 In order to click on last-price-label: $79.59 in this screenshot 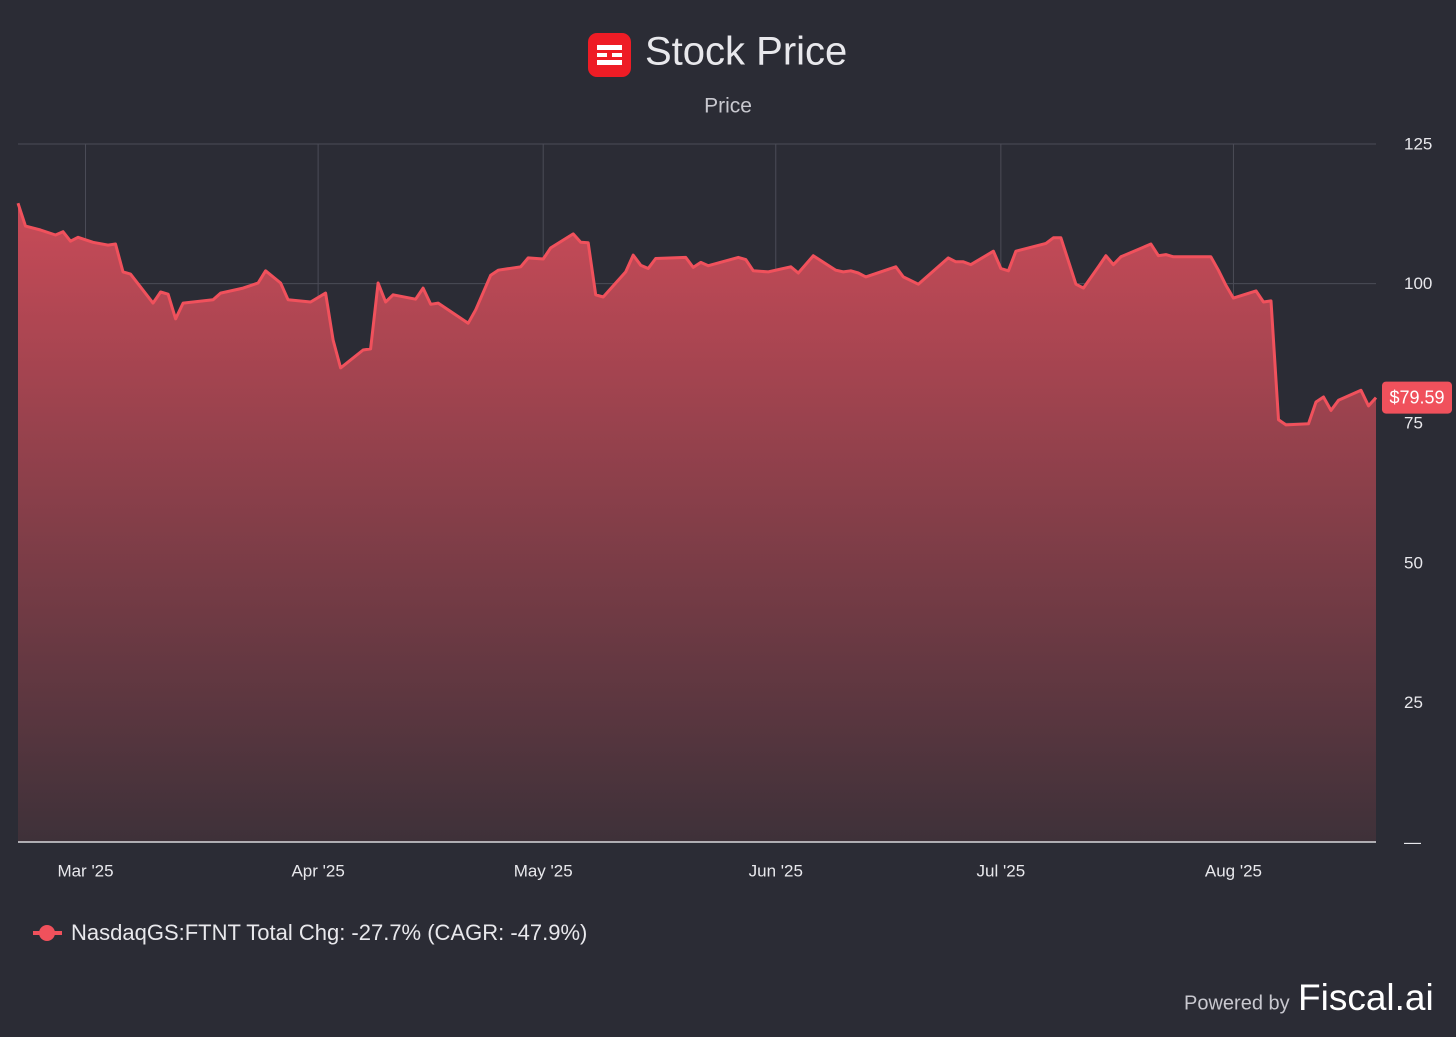, I will do `click(1416, 397)`.